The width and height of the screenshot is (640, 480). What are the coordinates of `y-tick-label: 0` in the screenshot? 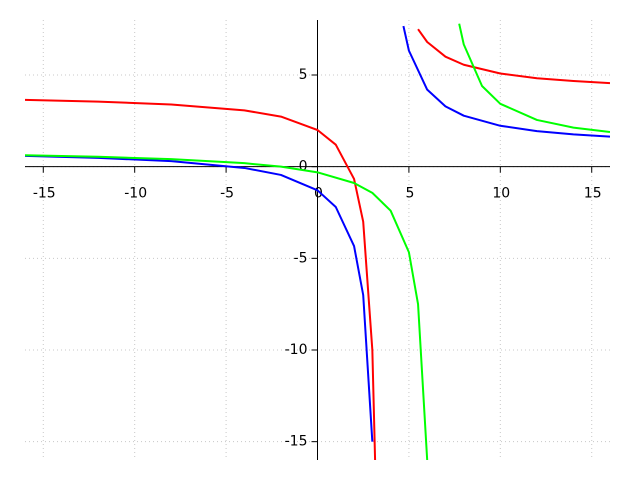 It's located at (303, 167).